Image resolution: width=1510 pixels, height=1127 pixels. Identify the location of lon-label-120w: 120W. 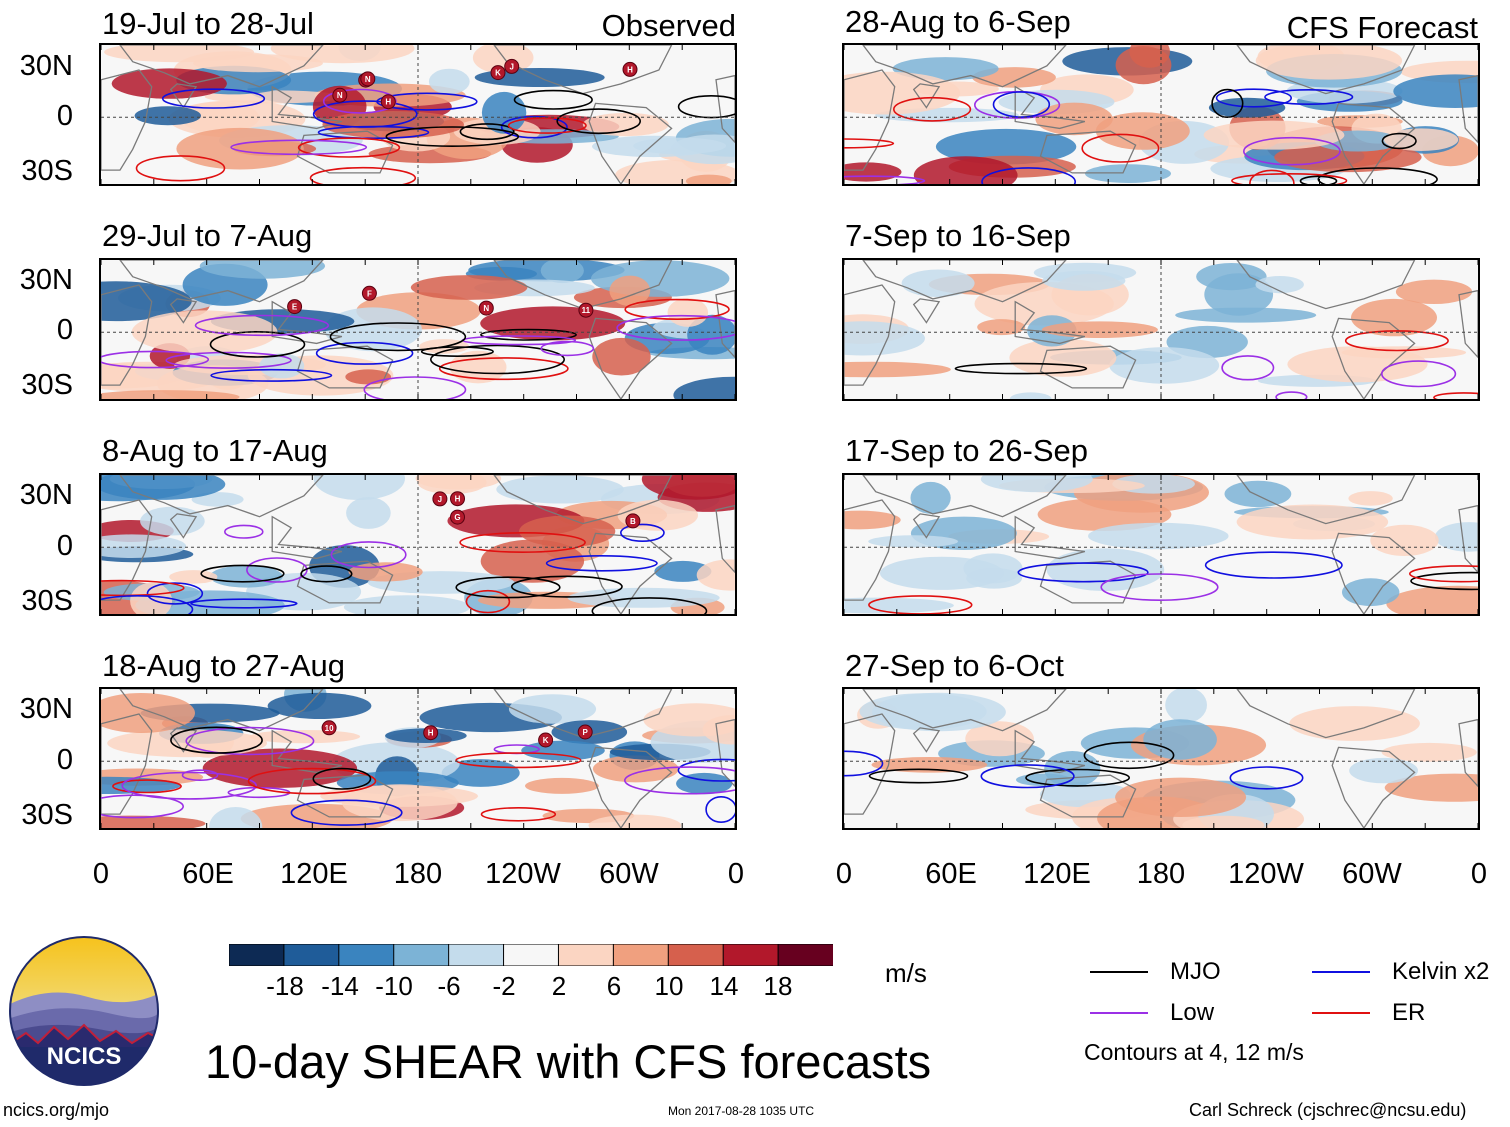
(523, 874).